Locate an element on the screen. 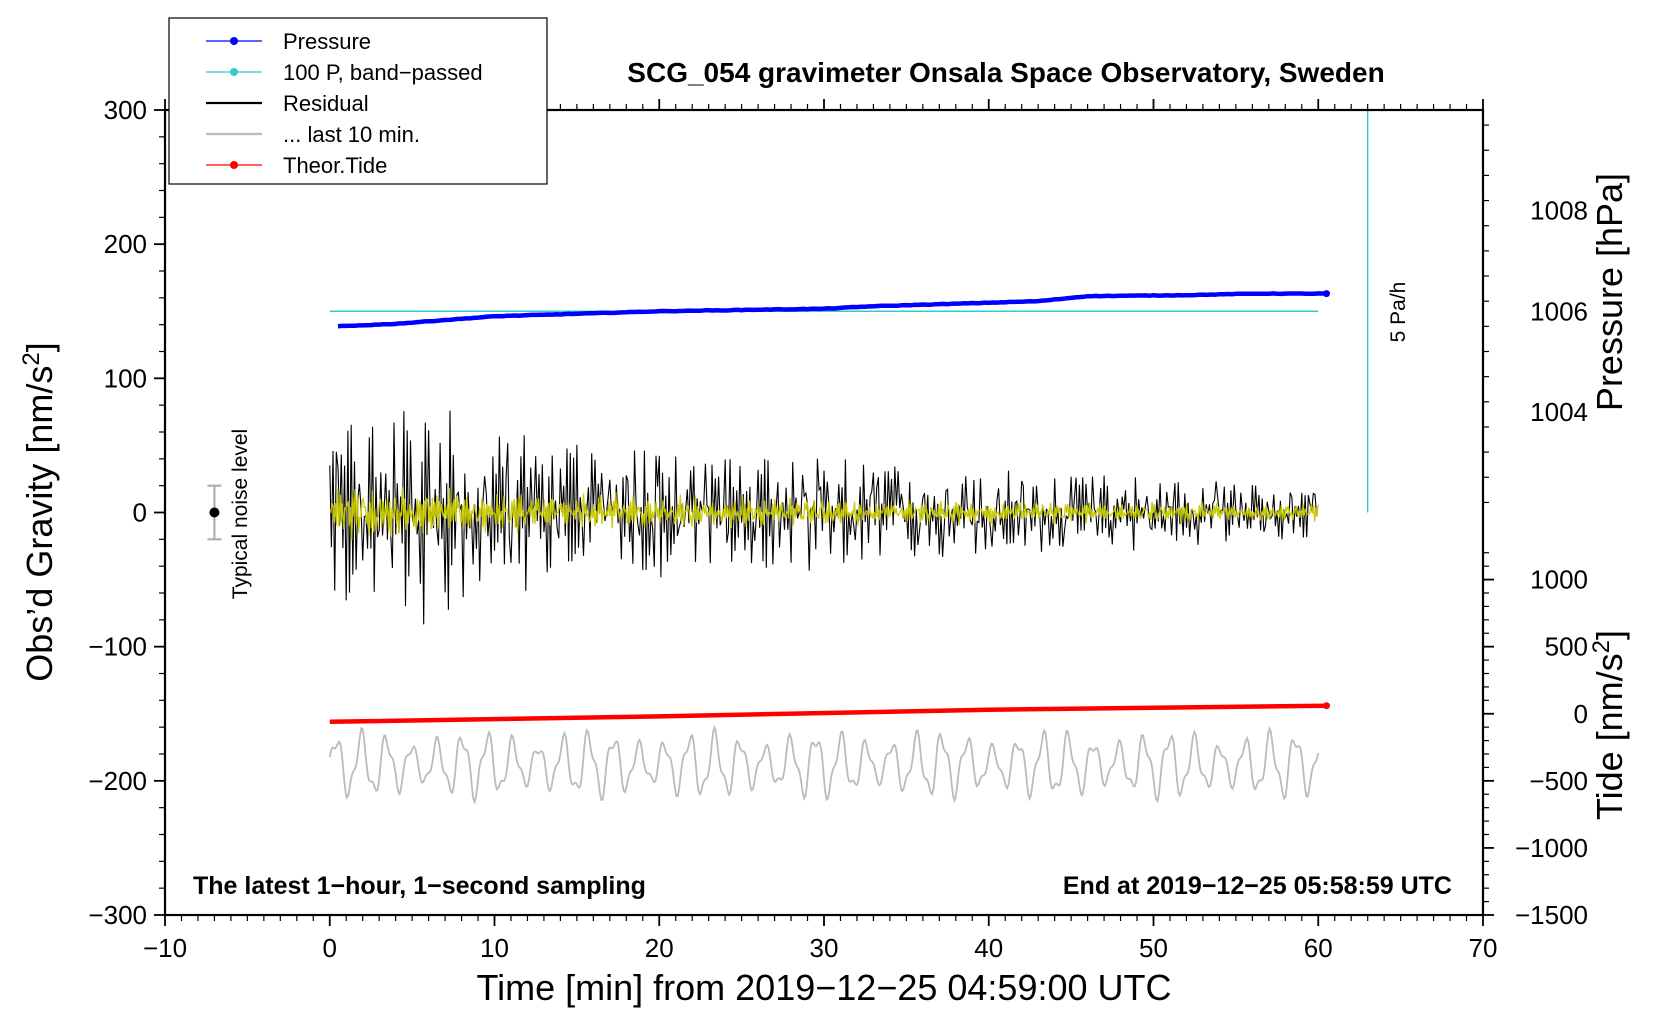 The image size is (1660, 1025). y-tick-label: −100 is located at coordinates (117, 647).